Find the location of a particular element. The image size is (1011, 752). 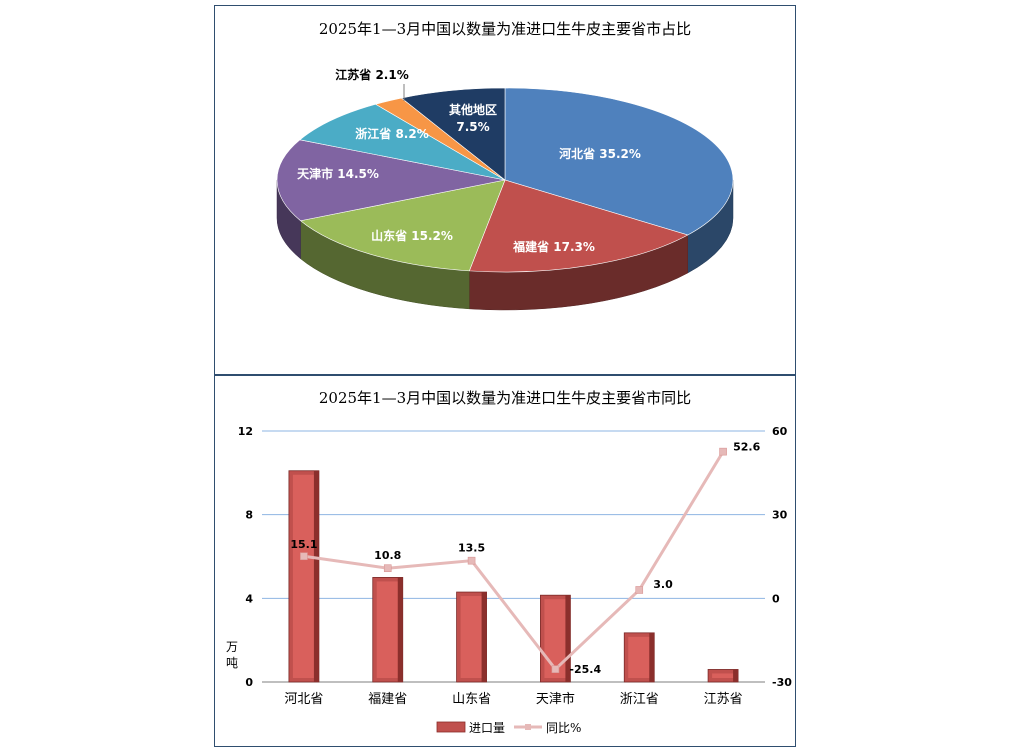

yoy-label-2: 13.5 is located at coordinates (471, 548).